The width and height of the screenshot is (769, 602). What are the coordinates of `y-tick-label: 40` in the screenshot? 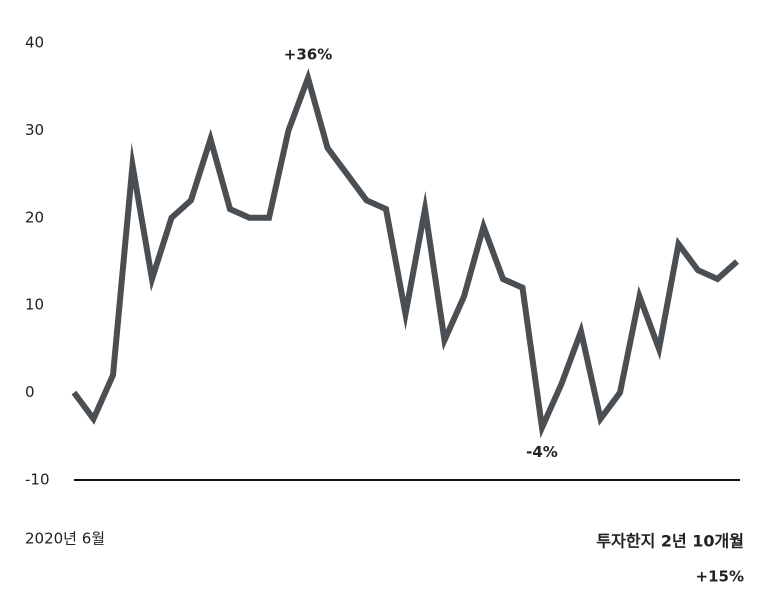 It's located at (34, 43).